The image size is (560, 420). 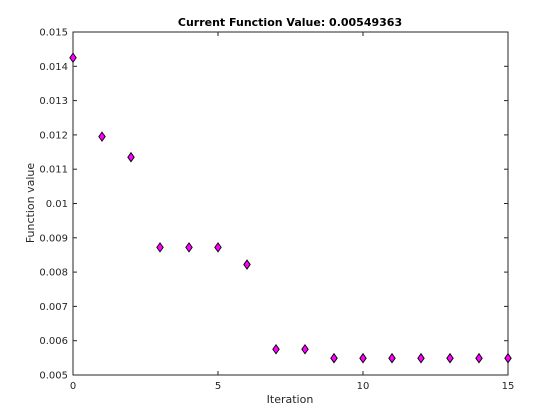 I want to click on y-tick-label: 0.014, so click(x=53, y=67).